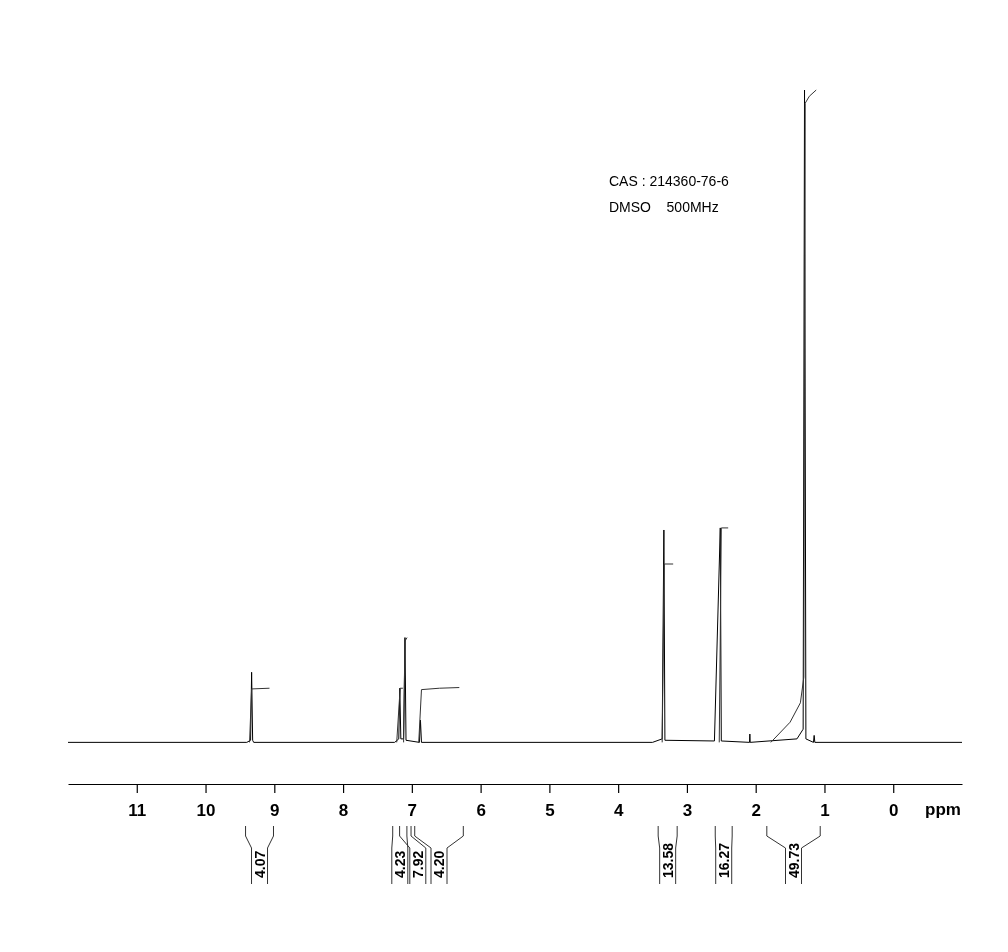 This screenshot has width=1008, height=952. What do you see at coordinates (206, 811) in the screenshot?
I see `x-tick-label: 10` at bounding box center [206, 811].